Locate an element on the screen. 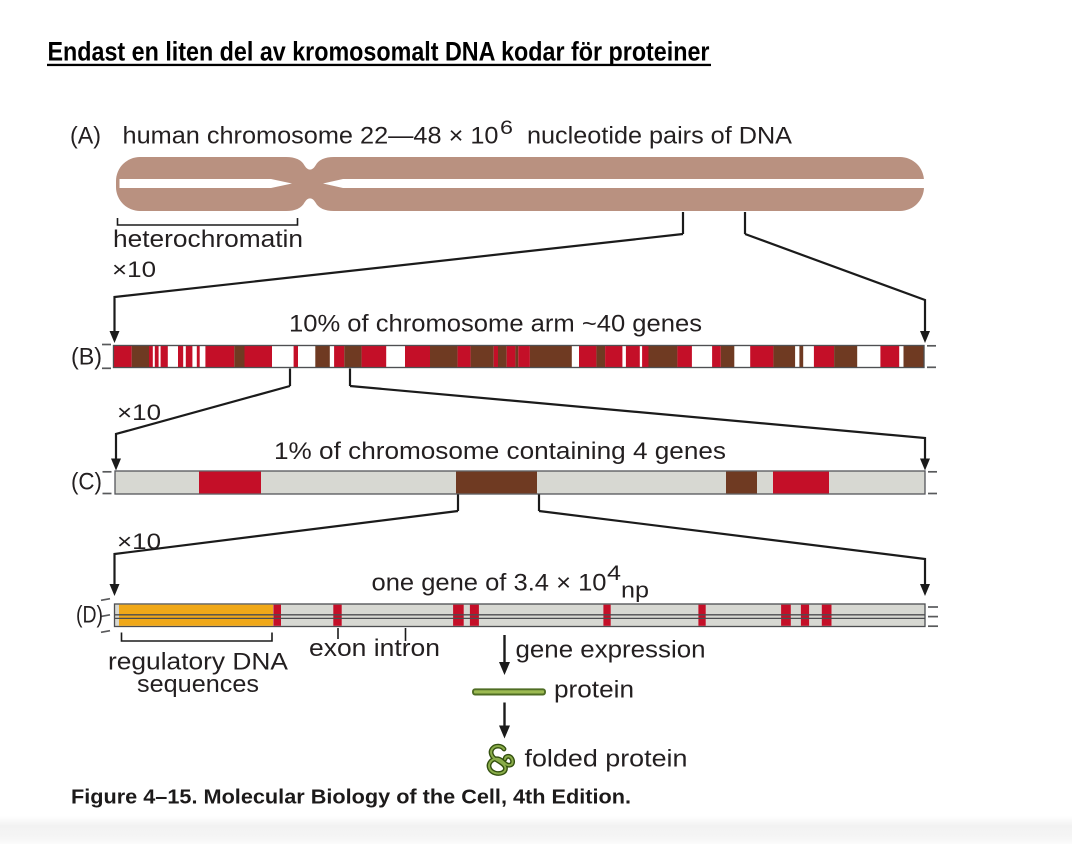 This screenshot has height=844, width=1072. svg-text: (D) is located at coordinates (89, 615).